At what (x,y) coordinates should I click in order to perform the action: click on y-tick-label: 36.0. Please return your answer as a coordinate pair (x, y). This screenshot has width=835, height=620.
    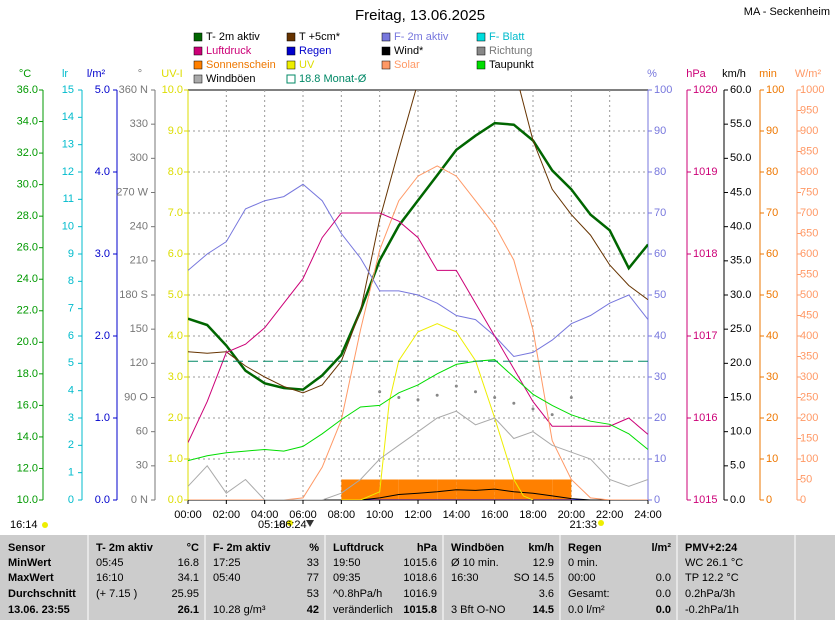
    Looking at the image, I should click on (27, 90).